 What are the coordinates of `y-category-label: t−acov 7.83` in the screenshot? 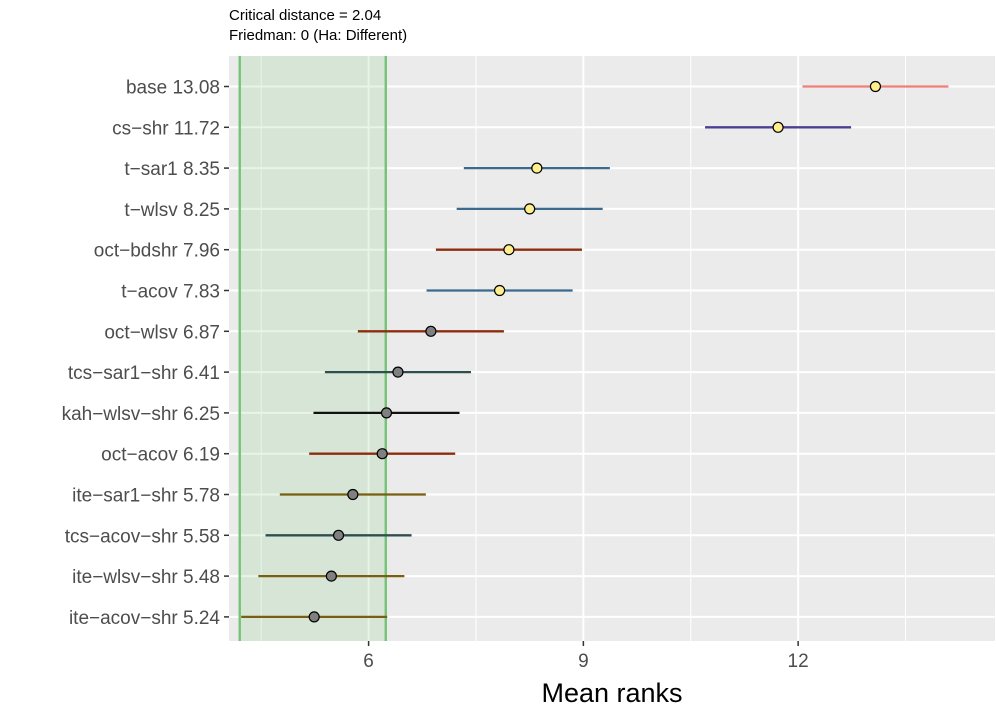 It's located at (170, 292).